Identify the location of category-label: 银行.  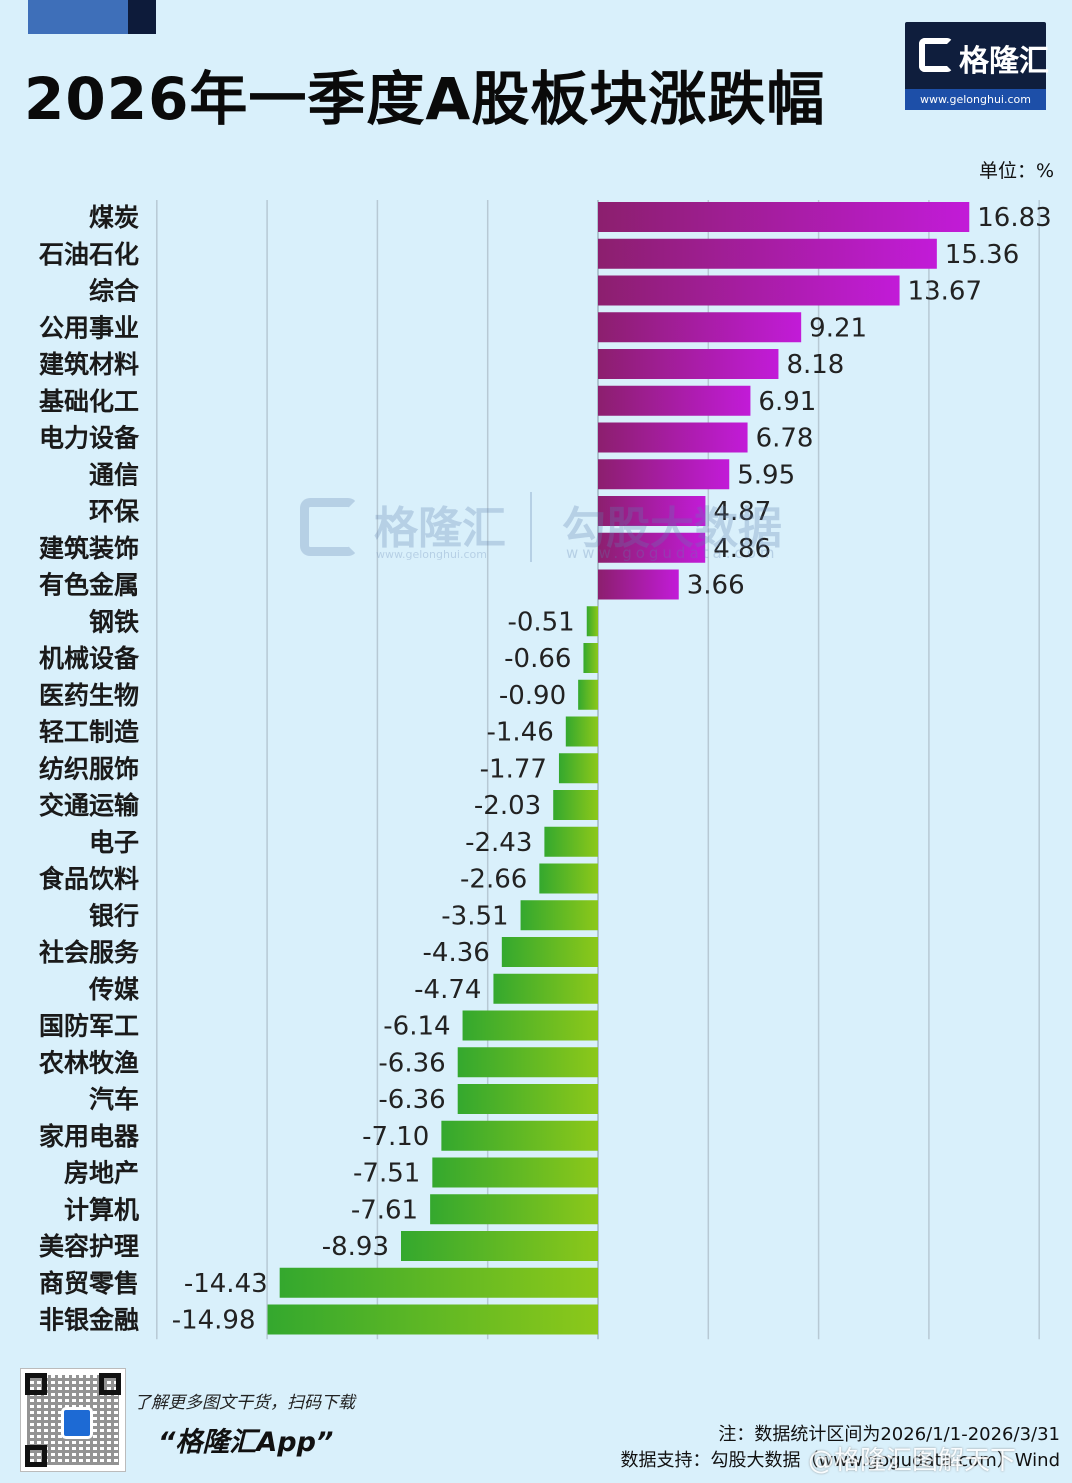
(114, 915).